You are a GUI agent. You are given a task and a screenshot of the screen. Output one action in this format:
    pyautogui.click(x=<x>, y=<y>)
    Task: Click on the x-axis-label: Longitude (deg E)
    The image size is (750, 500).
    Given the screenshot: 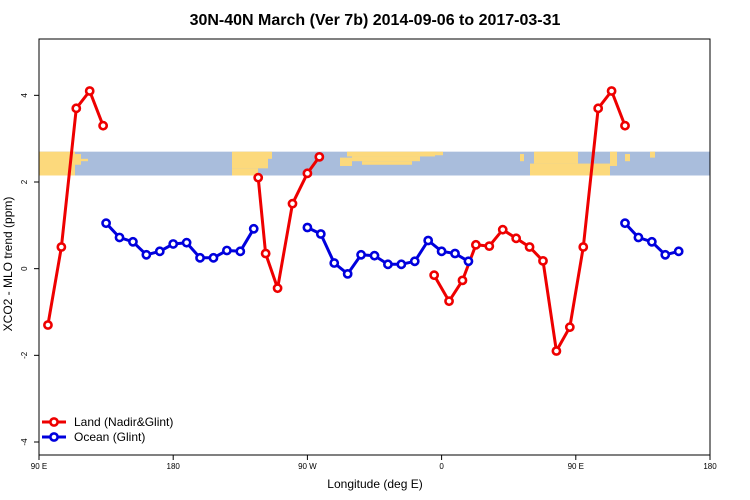 What is the action you would take?
    pyautogui.click(x=374, y=484)
    